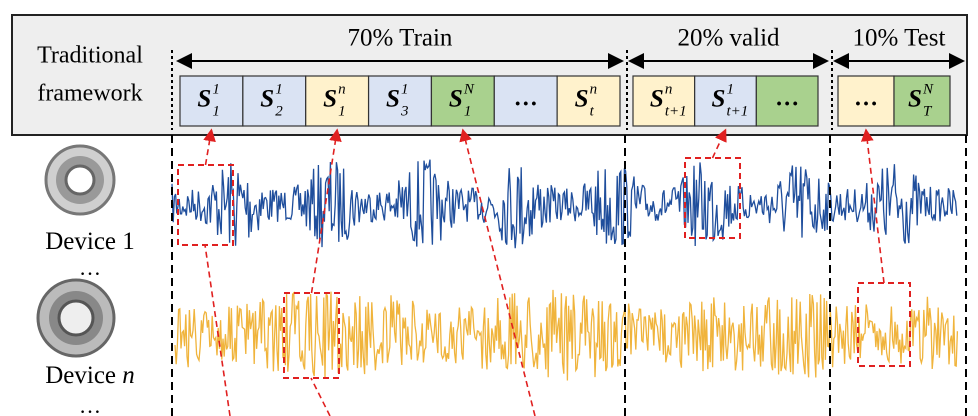 The image size is (978, 416). What do you see at coordinates (128, 375) in the screenshot?
I see `device-var: n` at bounding box center [128, 375].